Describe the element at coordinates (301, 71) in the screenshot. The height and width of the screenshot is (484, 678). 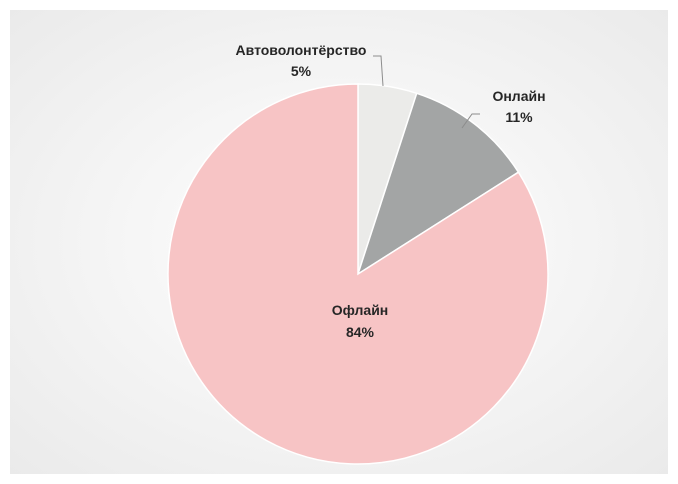
I see `slice-value-autovolunteering: 5%` at that location.